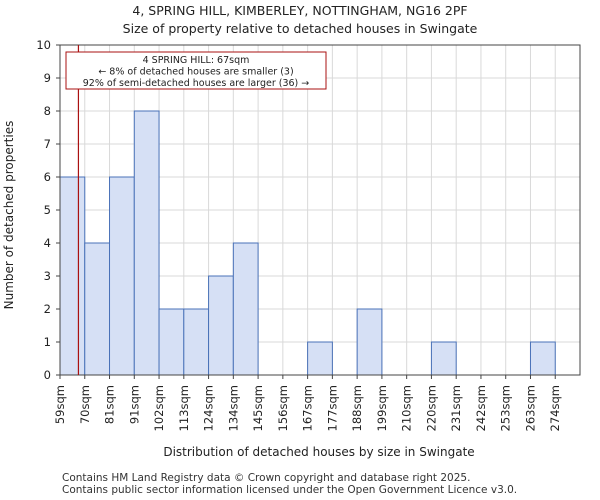 The image size is (600, 500). What do you see at coordinates (159, 408) in the screenshot?
I see `x-tick-label: 102sqm` at bounding box center [159, 408].